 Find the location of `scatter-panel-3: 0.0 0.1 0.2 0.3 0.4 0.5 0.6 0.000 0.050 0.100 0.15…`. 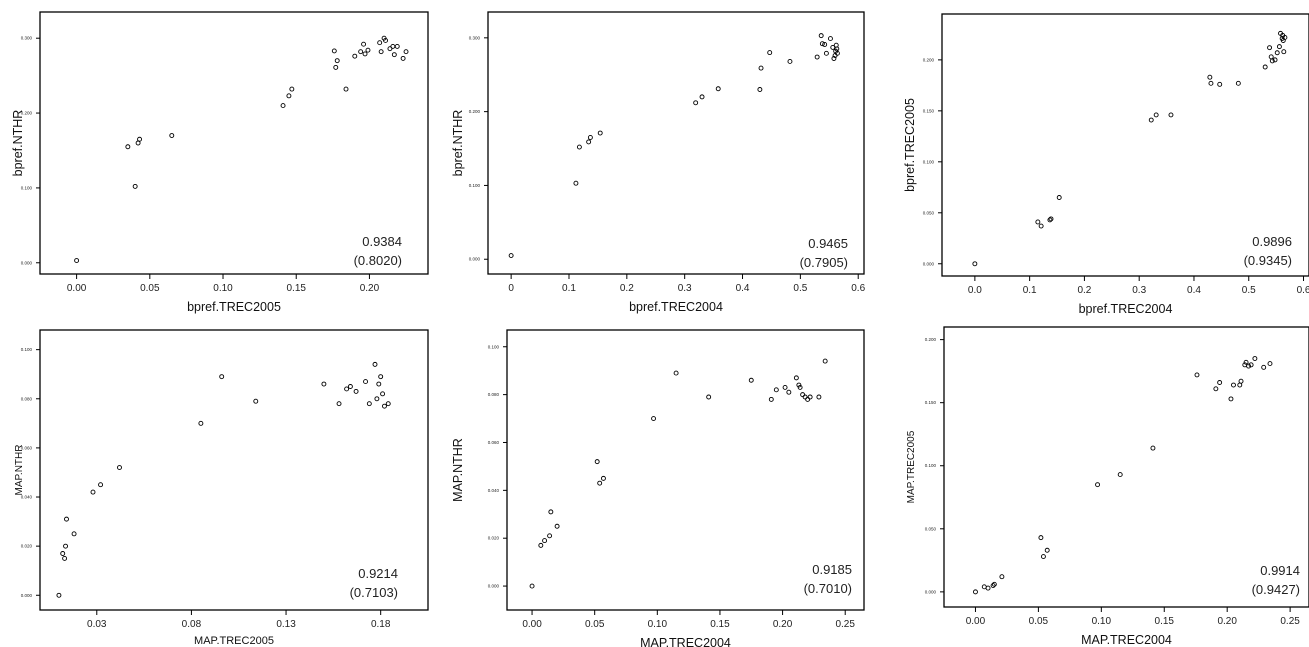

scatter-panel-3: 0.0 0.1 0.2 0.3 0.4 0.5 0.6 0.000 0.050 0.100 0.15… is located at coordinates (1106, 164).